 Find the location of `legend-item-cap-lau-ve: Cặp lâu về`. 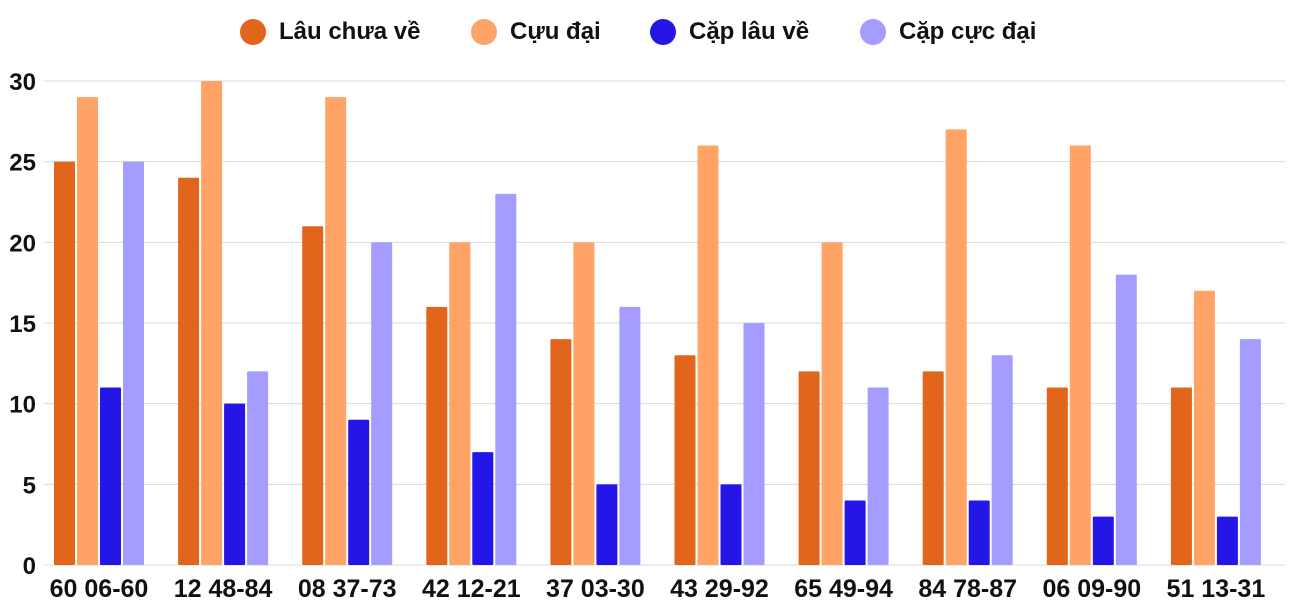

legend-item-cap-lau-ve: Cặp lâu về is located at coordinates (729, 32).